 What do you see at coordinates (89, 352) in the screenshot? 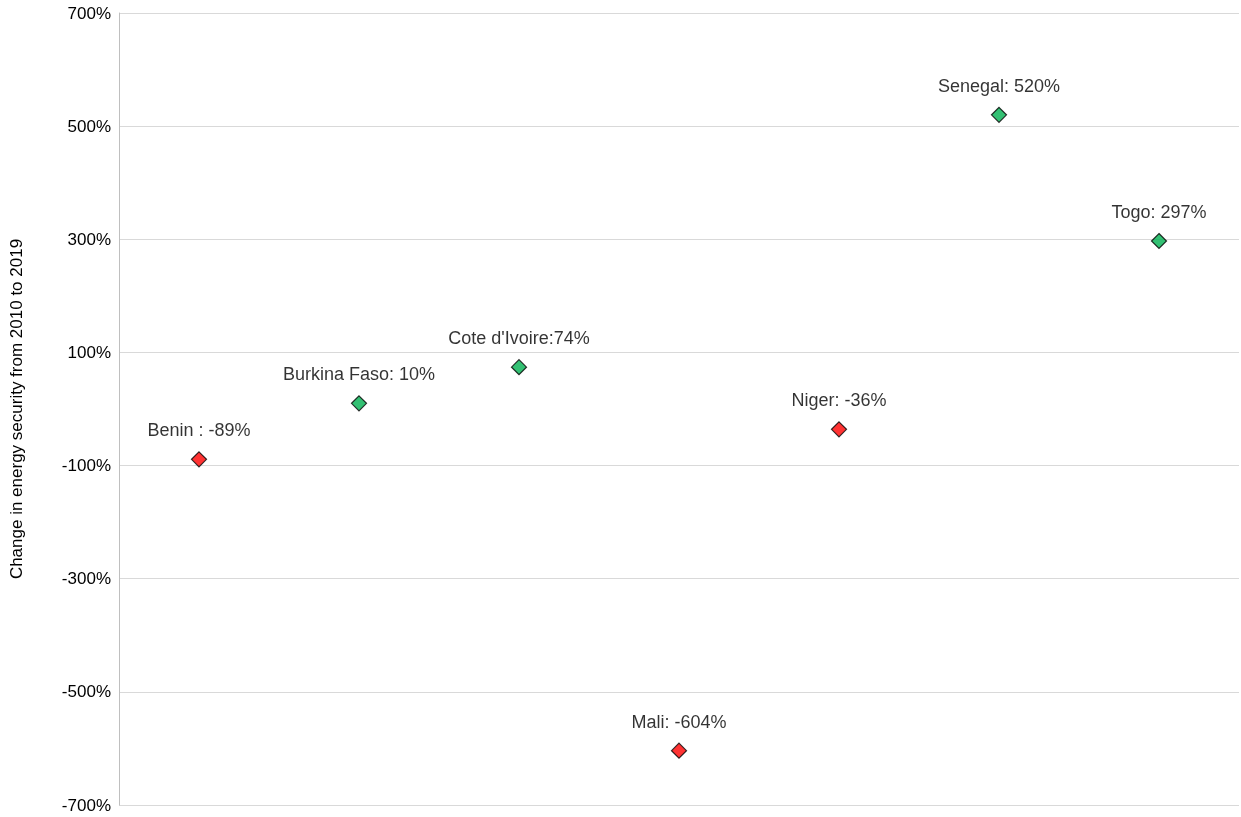
I see `y-tick-label: 100%` at bounding box center [89, 352].